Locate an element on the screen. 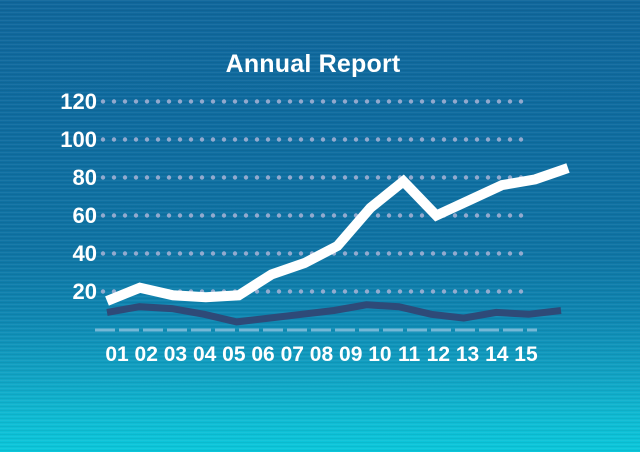 The image size is (640, 452). y-tick-label: 100 is located at coordinates (78, 139).